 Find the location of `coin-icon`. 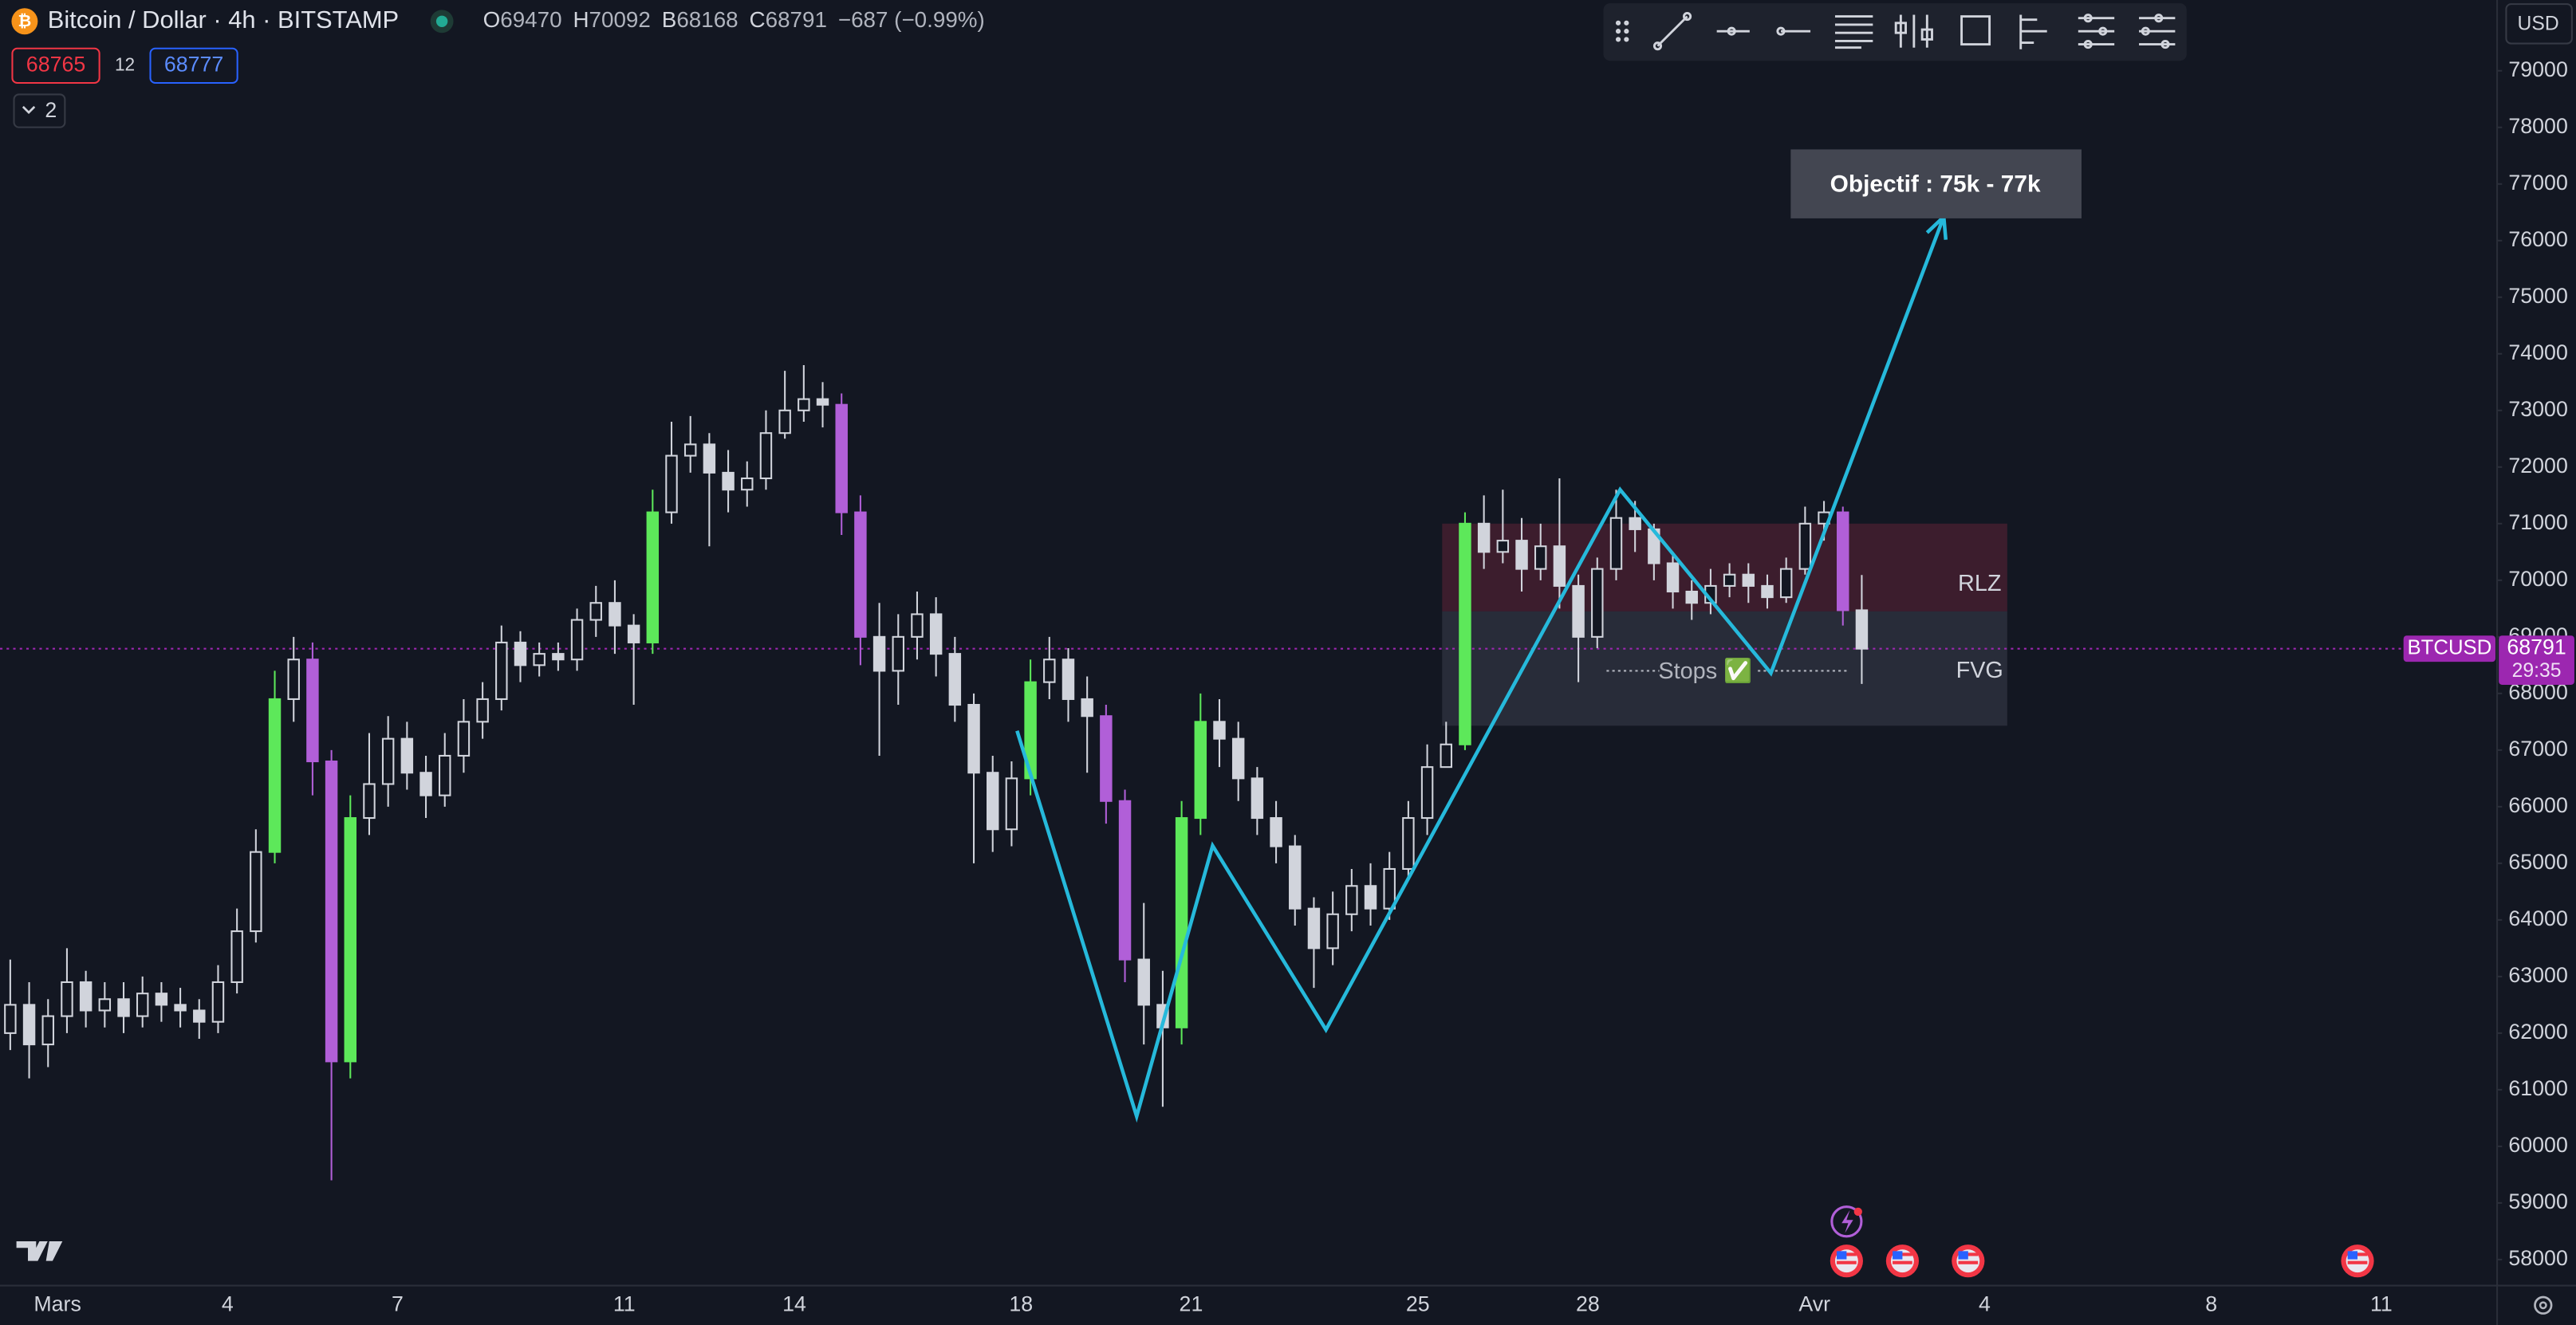

coin-icon is located at coordinates (24, 21).